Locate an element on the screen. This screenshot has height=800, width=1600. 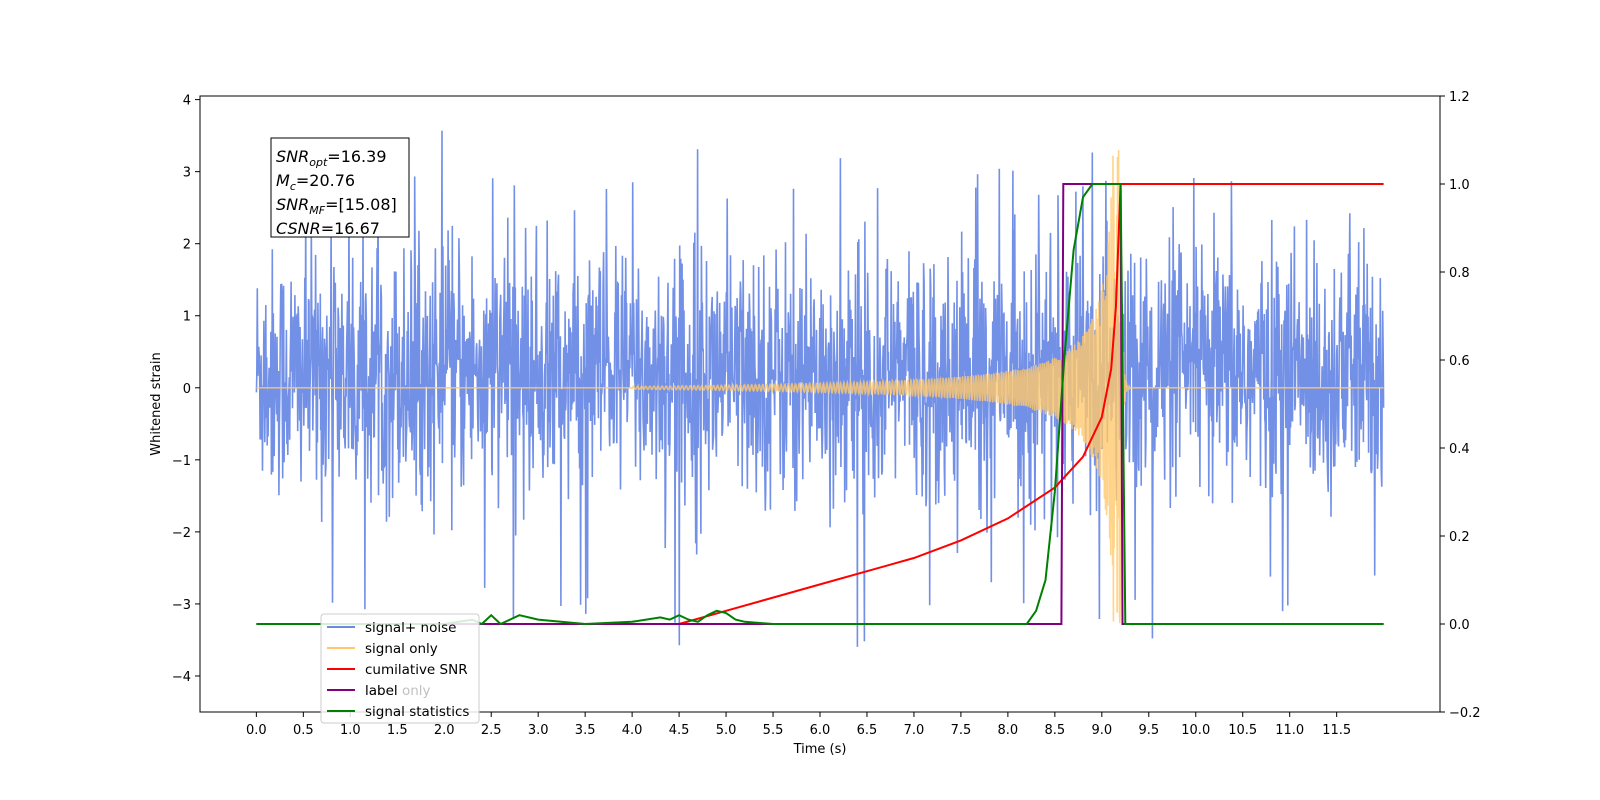
x-tick-label: 7.5 is located at coordinates (961, 730).